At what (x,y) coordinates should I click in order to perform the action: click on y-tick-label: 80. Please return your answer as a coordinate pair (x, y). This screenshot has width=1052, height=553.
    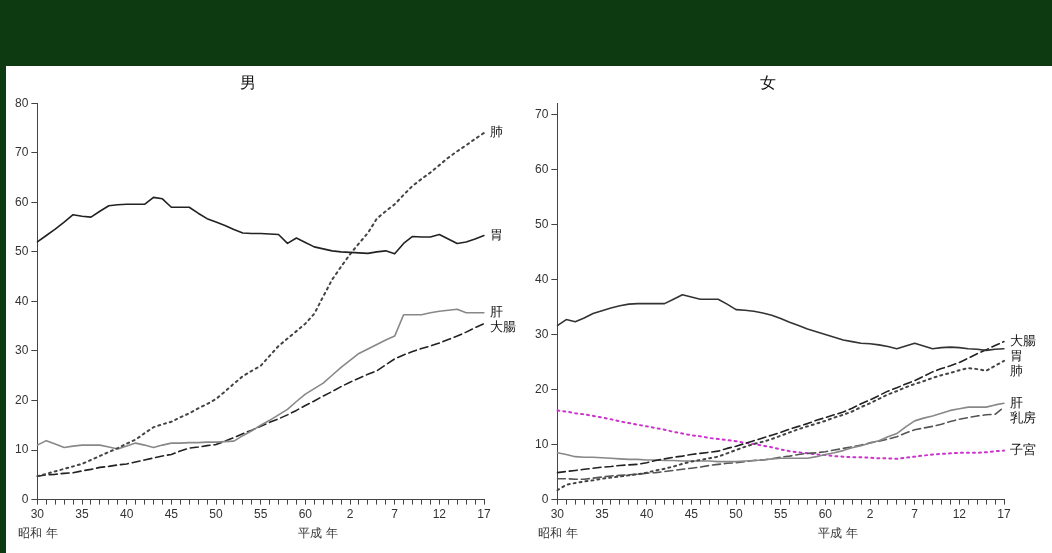
    Looking at the image, I should click on (21, 102).